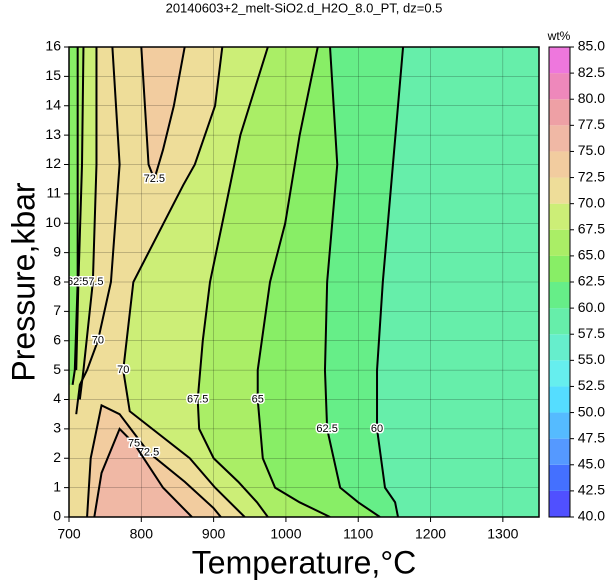 This screenshot has width=608, height=587. I want to click on y-tick-label: 1, so click(57, 486).